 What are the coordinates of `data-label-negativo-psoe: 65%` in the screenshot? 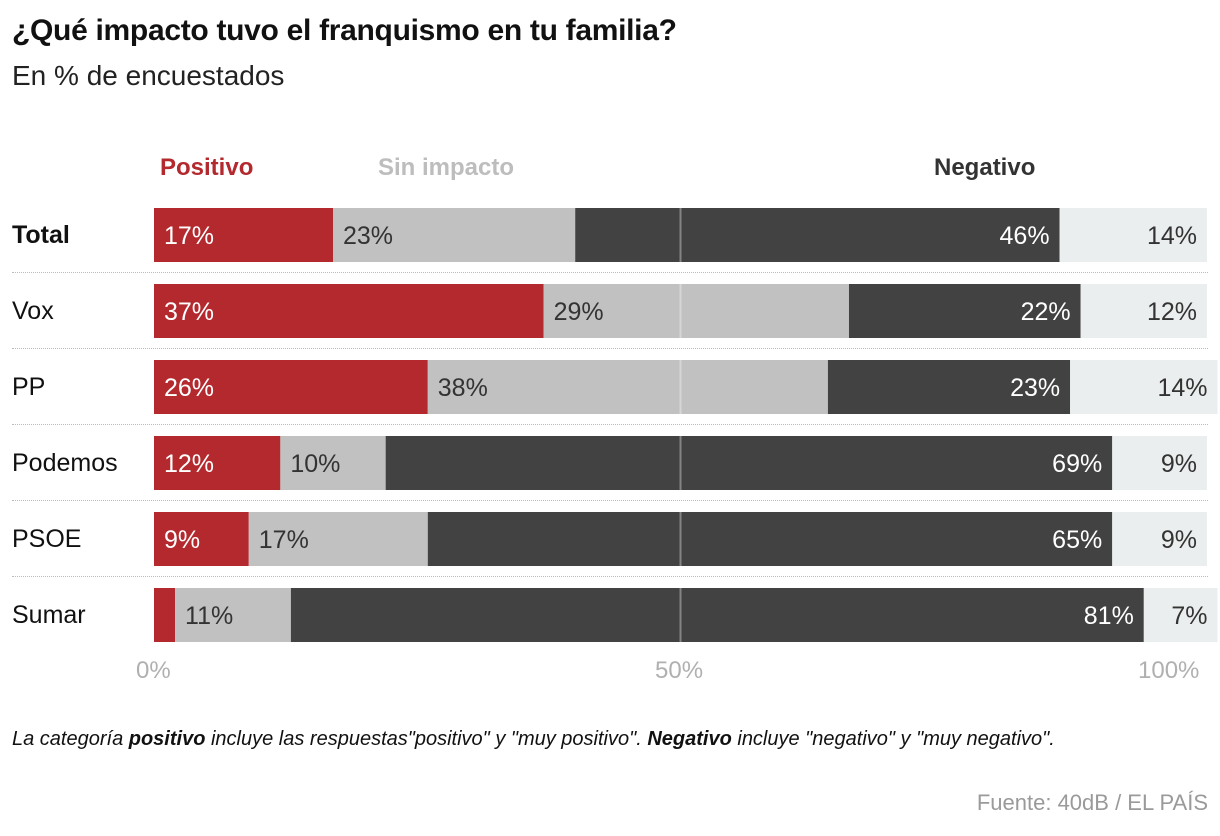 It's located at (1077, 540).